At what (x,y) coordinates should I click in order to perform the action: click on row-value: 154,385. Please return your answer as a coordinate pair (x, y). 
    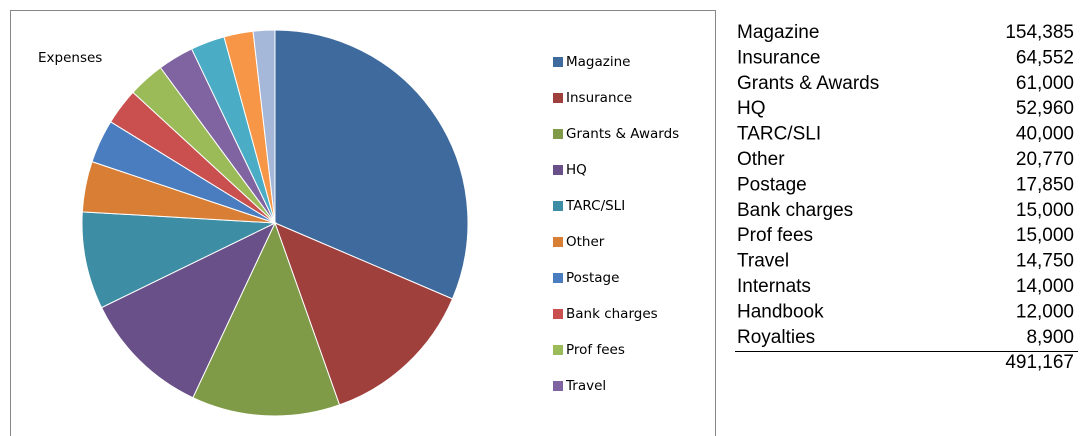
    Looking at the image, I should click on (1039, 32).